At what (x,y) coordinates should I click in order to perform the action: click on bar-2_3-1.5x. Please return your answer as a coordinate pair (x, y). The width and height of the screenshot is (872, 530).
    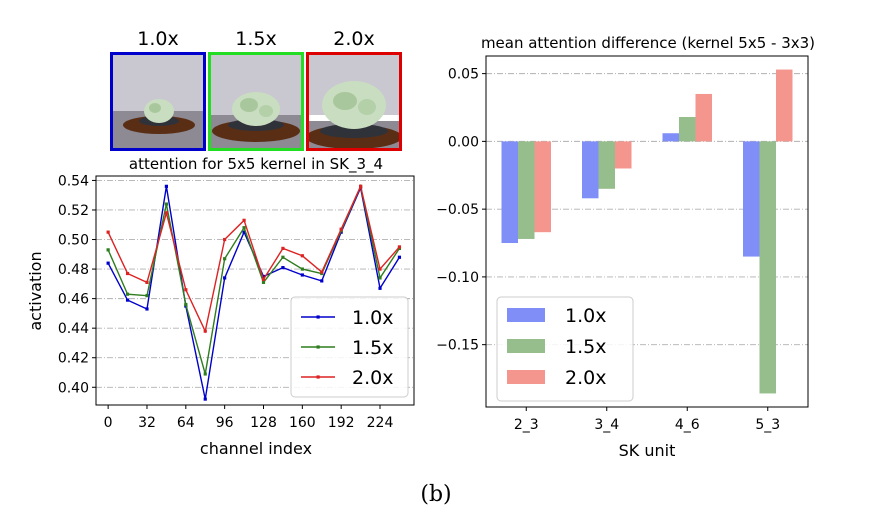
    Looking at the image, I should click on (526, 190).